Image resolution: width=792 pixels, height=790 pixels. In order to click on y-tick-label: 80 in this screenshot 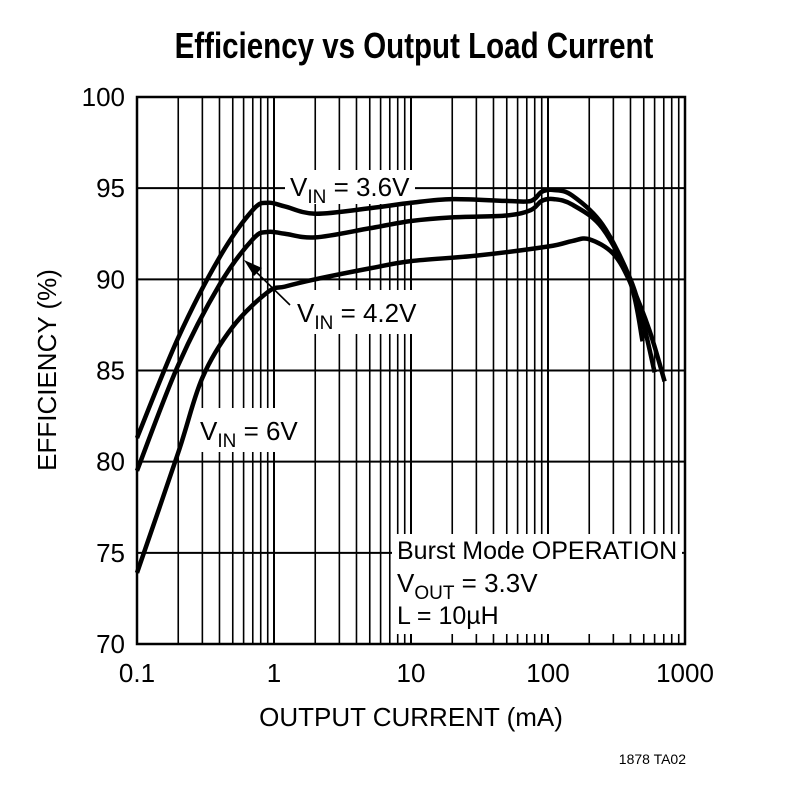, I will do `click(110, 462)`.